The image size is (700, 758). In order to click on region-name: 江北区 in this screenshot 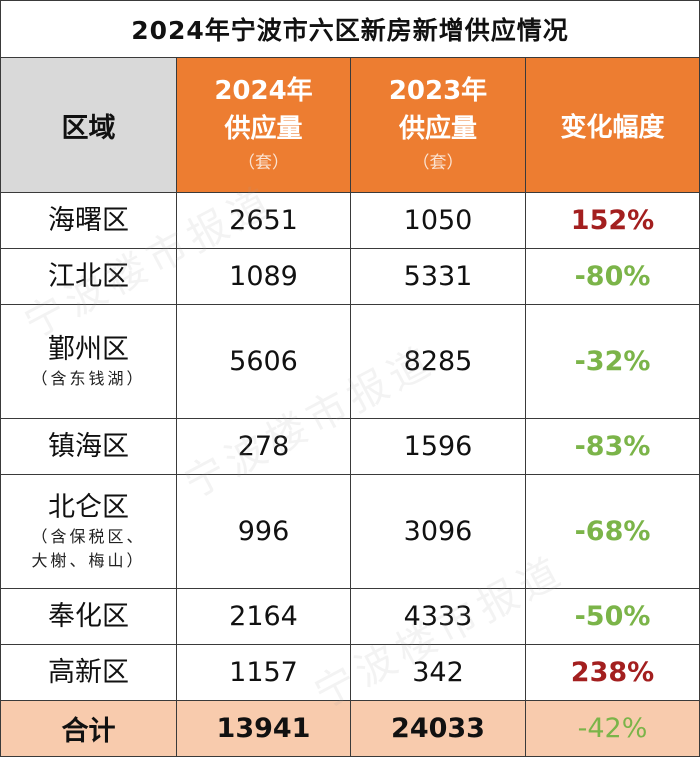, I will do `click(88, 276)`.